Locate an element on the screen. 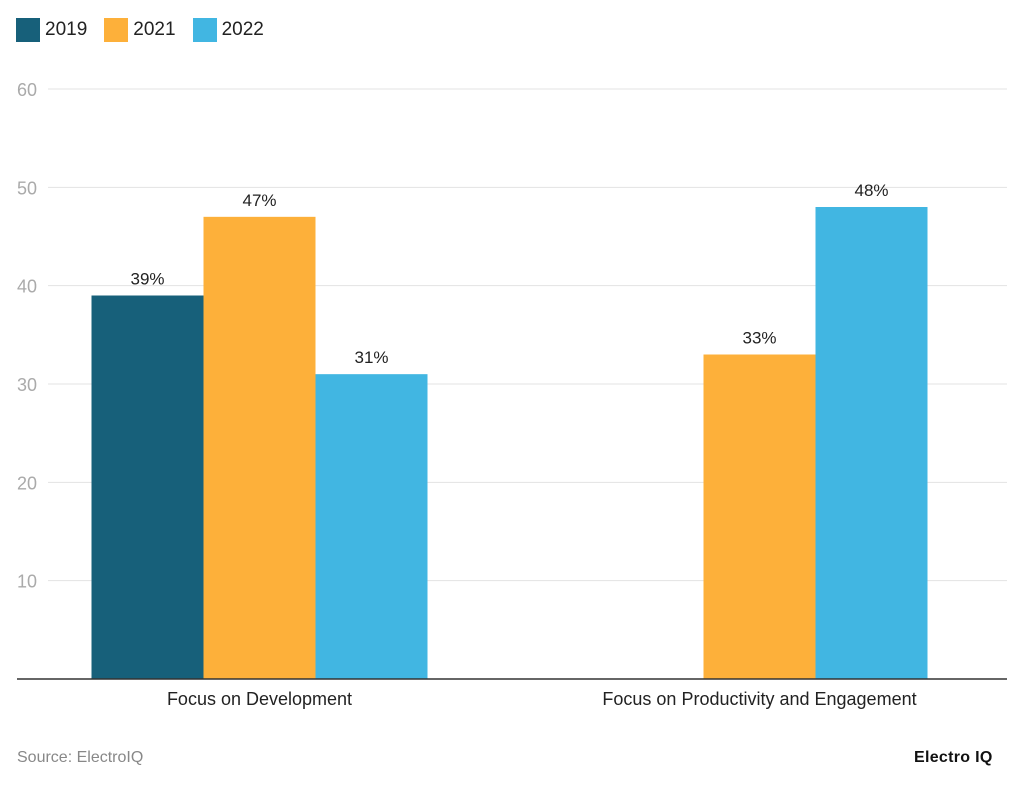  y-tick-label: 60 is located at coordinates (27, 90).